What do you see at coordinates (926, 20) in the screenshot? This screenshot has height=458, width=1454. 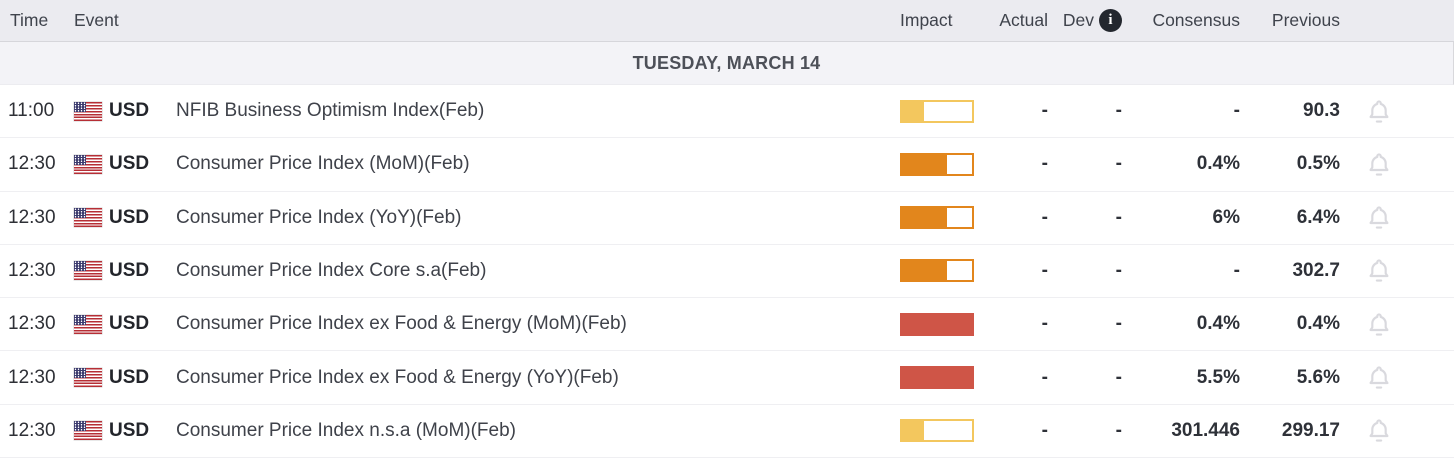 I see `column-header-impact: Impact` at bounding box center [926, 20].